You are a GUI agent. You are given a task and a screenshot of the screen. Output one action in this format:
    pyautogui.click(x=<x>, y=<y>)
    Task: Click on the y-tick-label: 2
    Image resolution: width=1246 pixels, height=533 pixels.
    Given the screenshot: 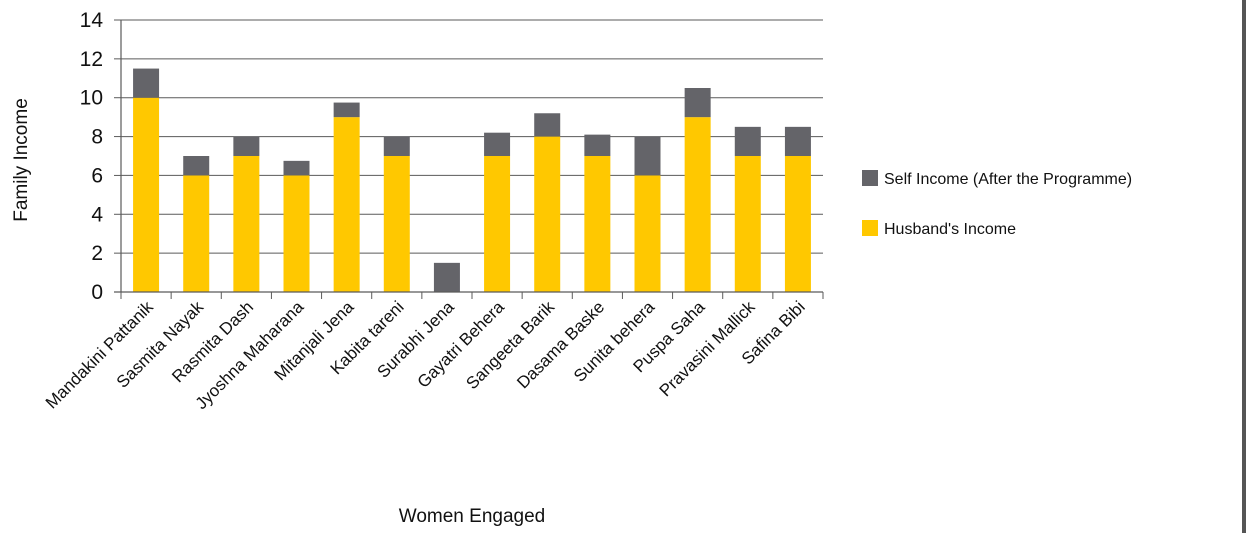 What is the action you would take?
    pyautogui.click(x=97, y=253)
    